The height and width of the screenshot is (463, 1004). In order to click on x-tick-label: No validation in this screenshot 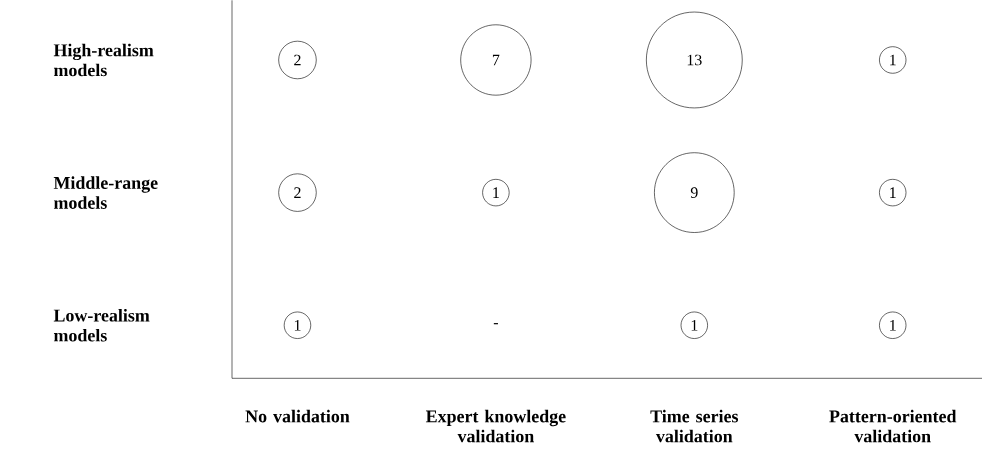, I will do `click(297, 416)`.